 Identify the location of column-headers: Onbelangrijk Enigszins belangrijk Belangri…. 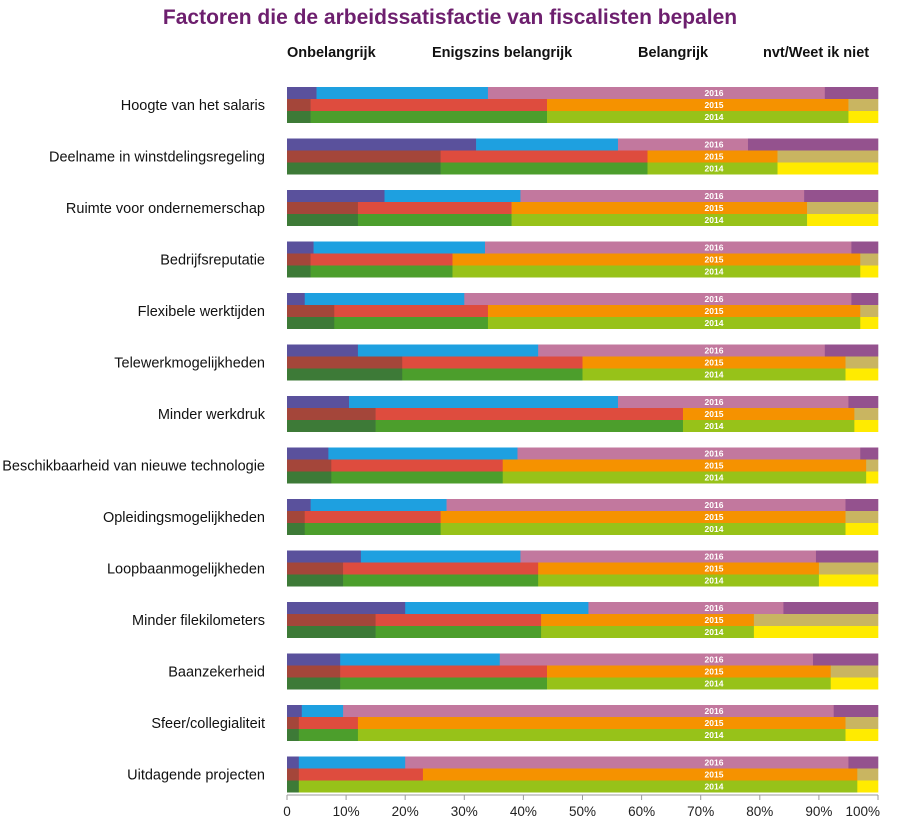
(578, 53).